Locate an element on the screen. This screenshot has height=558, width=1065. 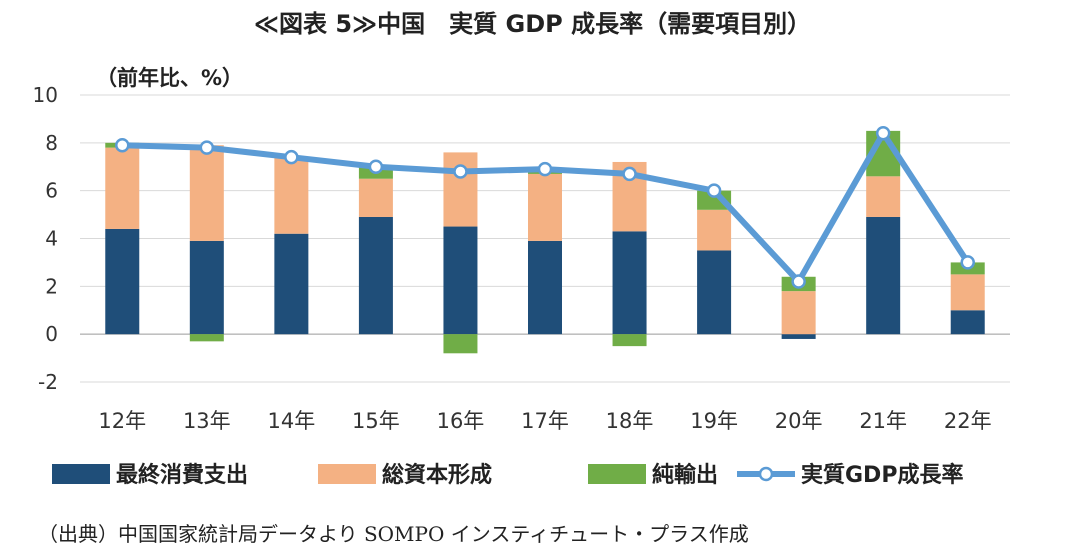
y-tick-label: 4 is located at coordinates (51, 239).